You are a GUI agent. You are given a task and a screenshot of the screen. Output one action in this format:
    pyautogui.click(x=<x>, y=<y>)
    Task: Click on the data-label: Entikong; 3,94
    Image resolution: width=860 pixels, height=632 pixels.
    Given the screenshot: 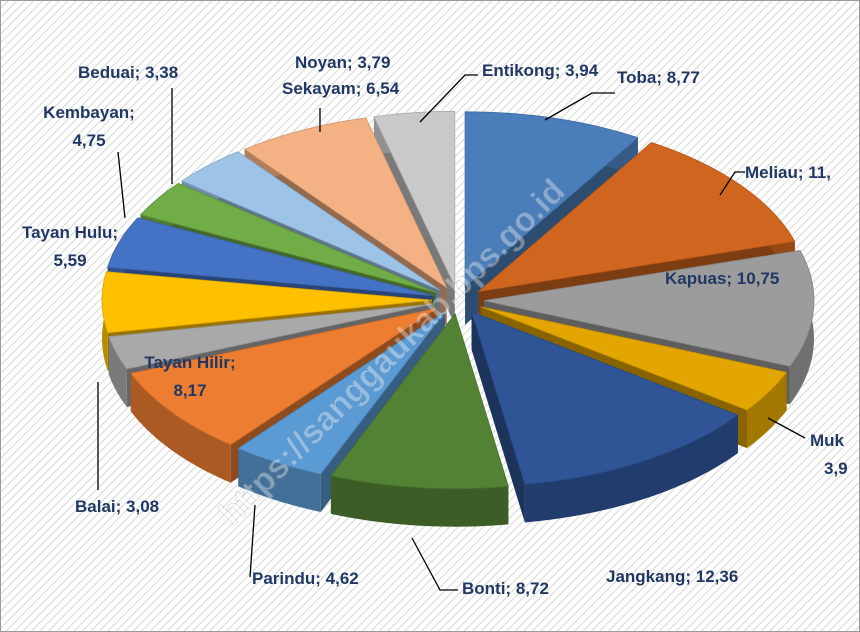 What is the action you would take?
    pyautogui.click(x=540, y=70)
    